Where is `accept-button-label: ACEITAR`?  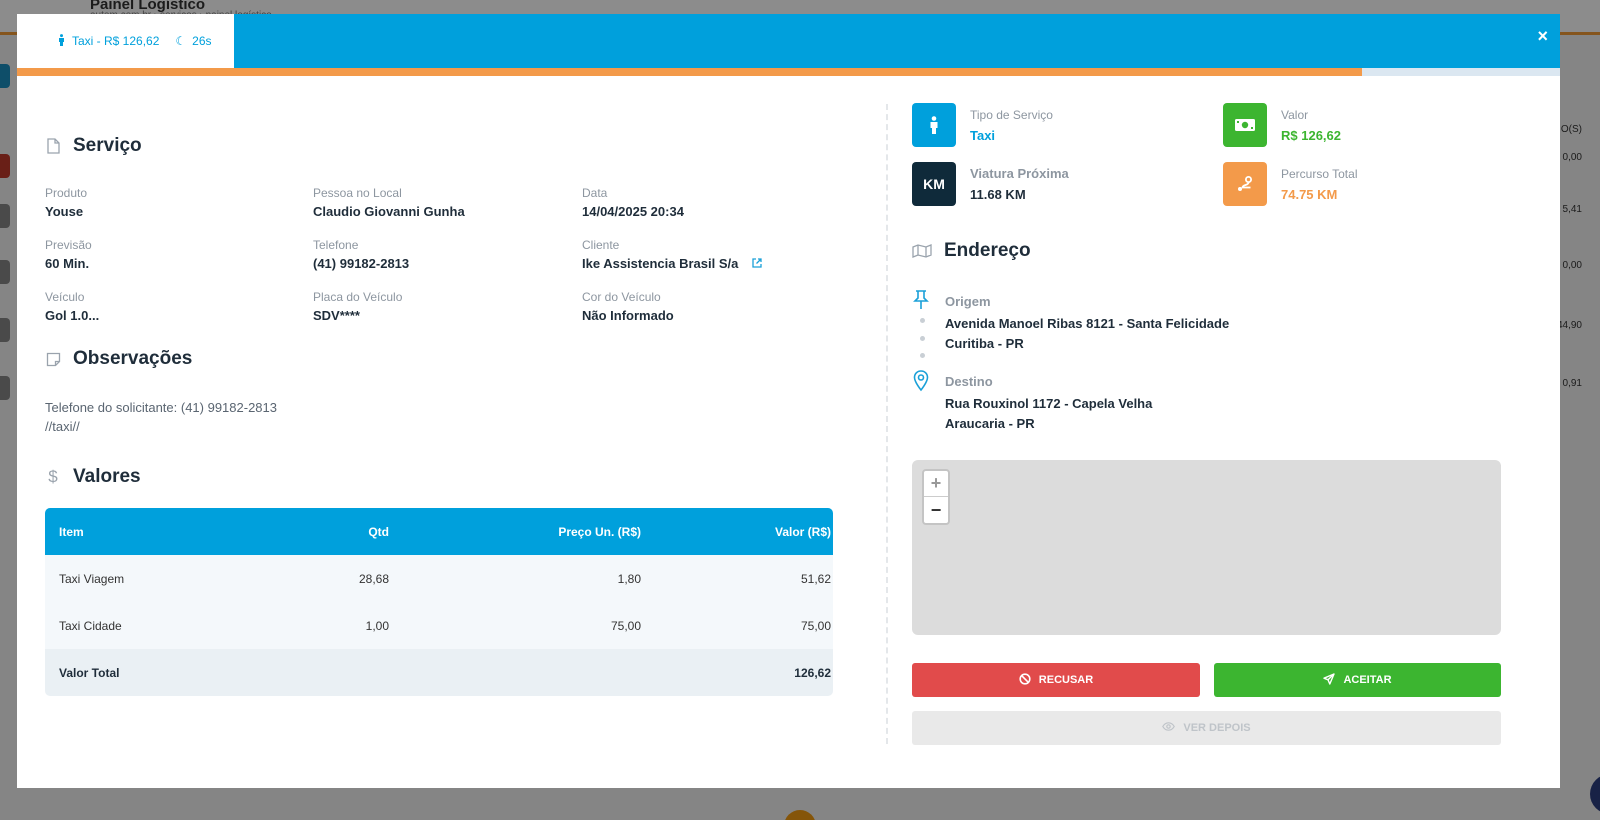 accept-button-label: ACEITAR is located at coordinates (1367, 680).